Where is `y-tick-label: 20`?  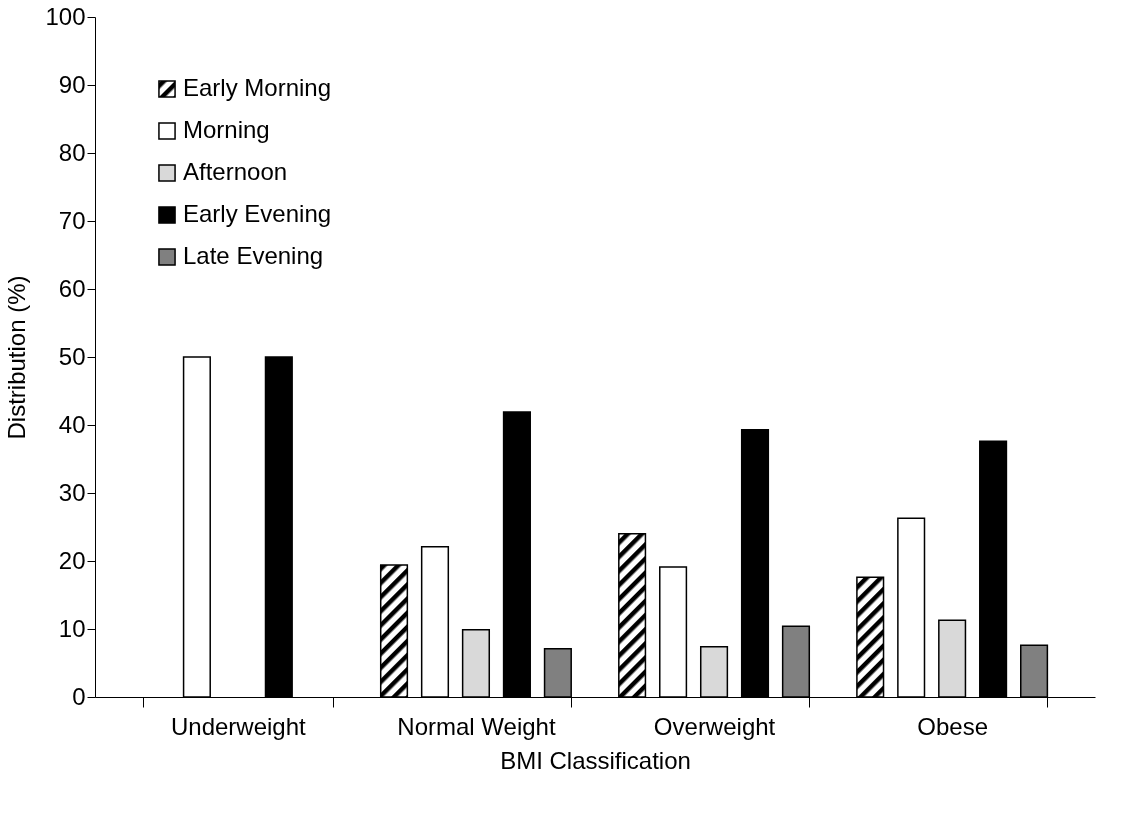 y-tick-label: 20 is located at coordinates (72, 560).